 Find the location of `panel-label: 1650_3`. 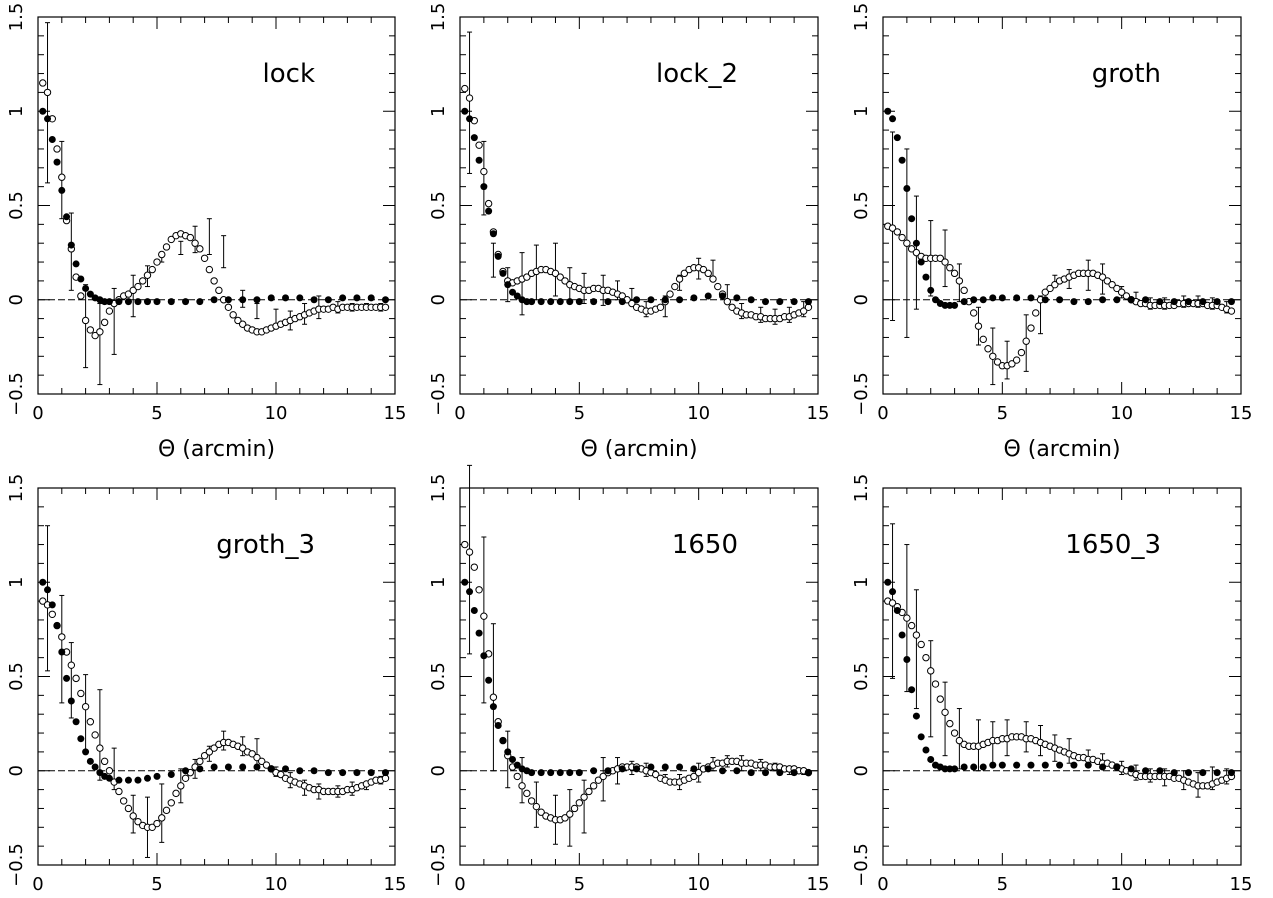

panel-label: 1650_3 is located at coordinates (1113, 545).